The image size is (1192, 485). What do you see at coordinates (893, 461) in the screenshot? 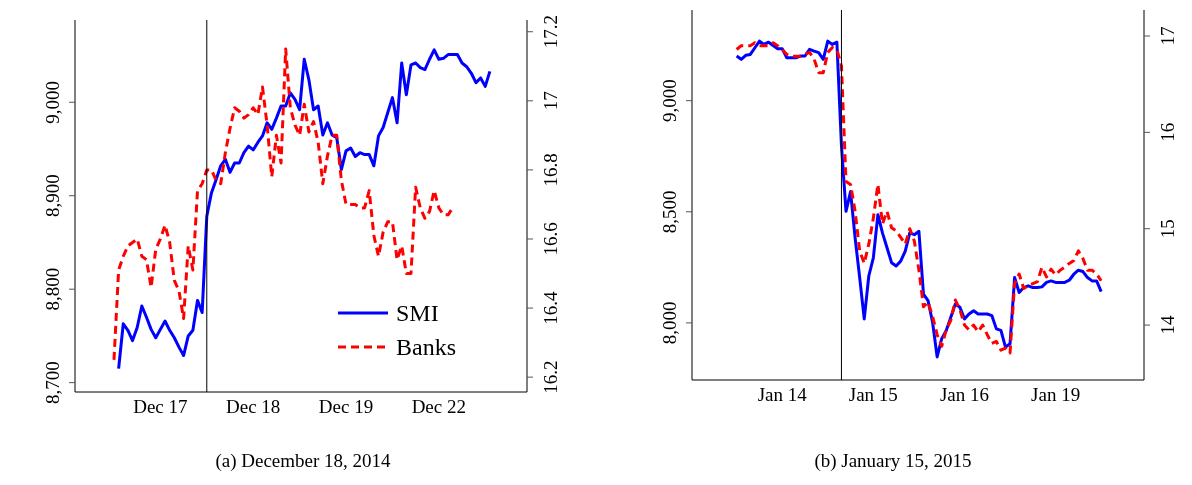
I see `text: (b) January 15, 2015` at bounding box center [893, 461].